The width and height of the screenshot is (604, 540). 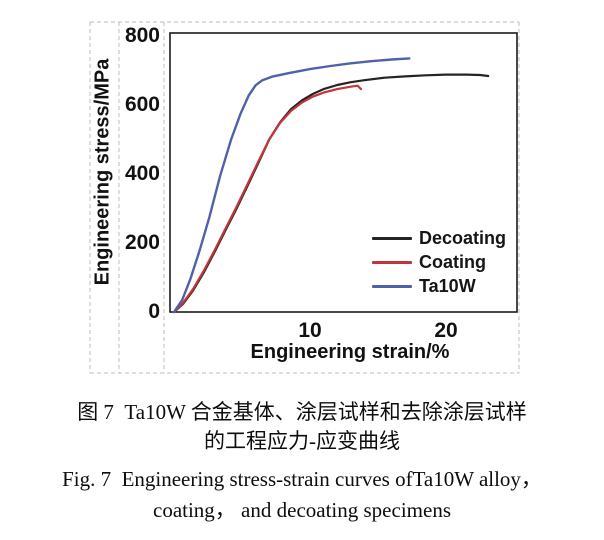 I want to click on legend-label: Decoating, so click(x=463, y=237).